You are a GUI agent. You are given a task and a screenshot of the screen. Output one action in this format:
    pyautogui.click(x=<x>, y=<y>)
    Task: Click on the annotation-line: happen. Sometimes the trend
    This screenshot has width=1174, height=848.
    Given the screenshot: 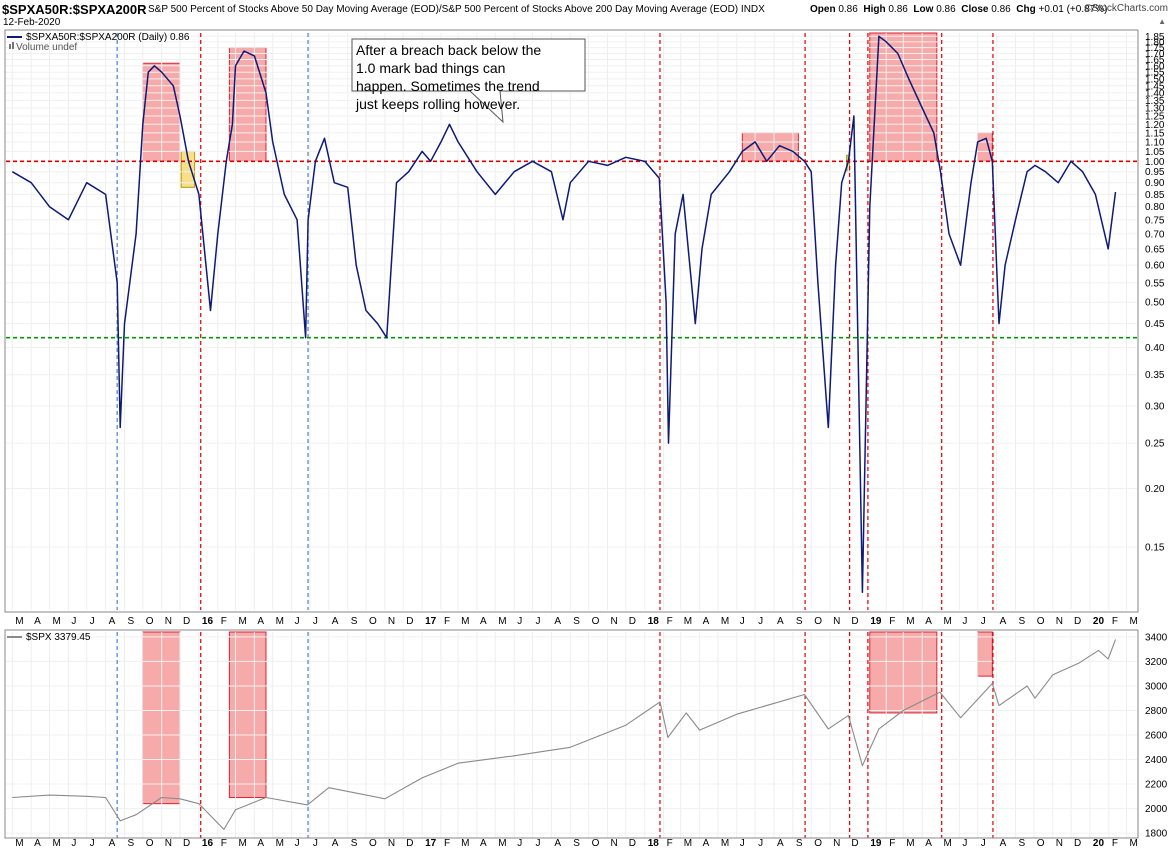 What is the action you would take?
    pyautogui.click(x=448, y=86)
    